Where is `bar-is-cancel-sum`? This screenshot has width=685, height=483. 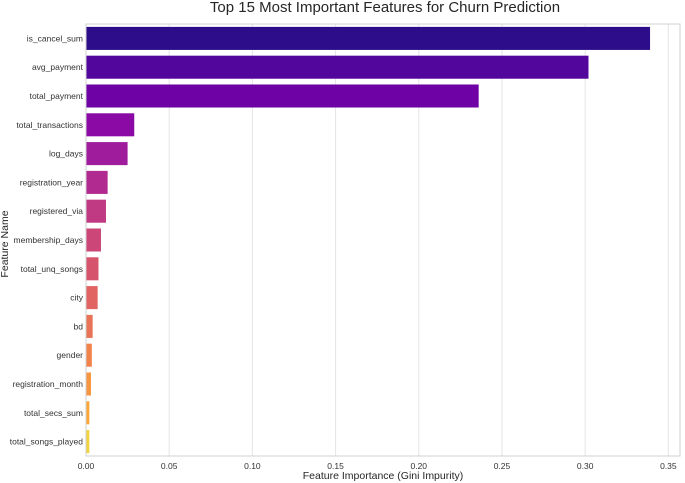 bar-is-cancel-sum is located at coordinates (368, 38).